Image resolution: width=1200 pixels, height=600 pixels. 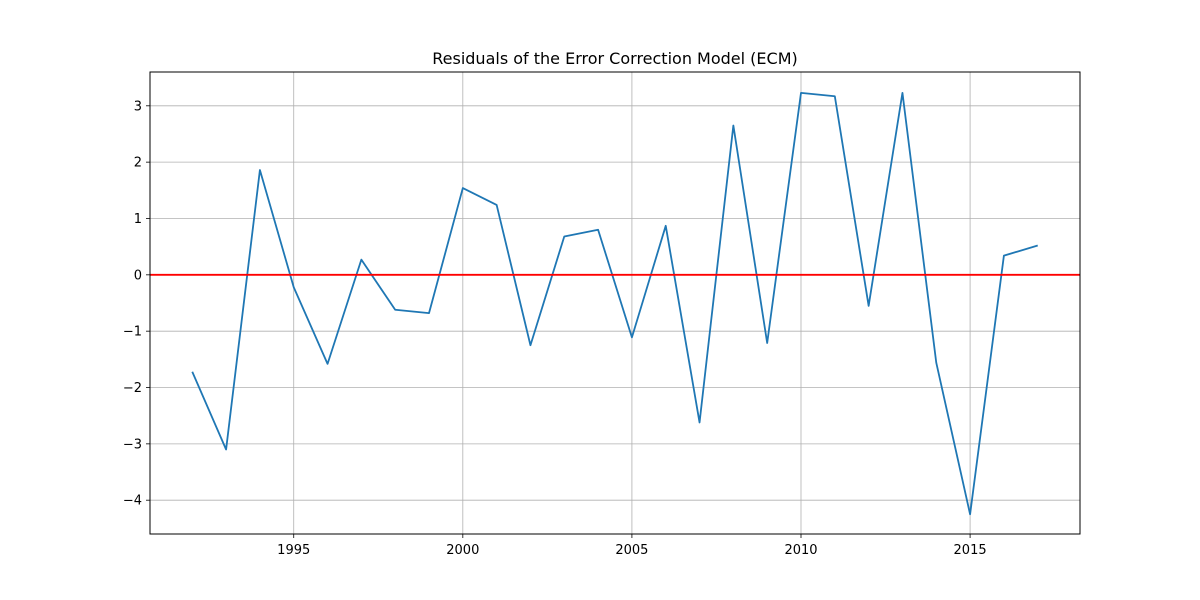 I want to click on y-tick-label: 0, so click(x=138, y=275).